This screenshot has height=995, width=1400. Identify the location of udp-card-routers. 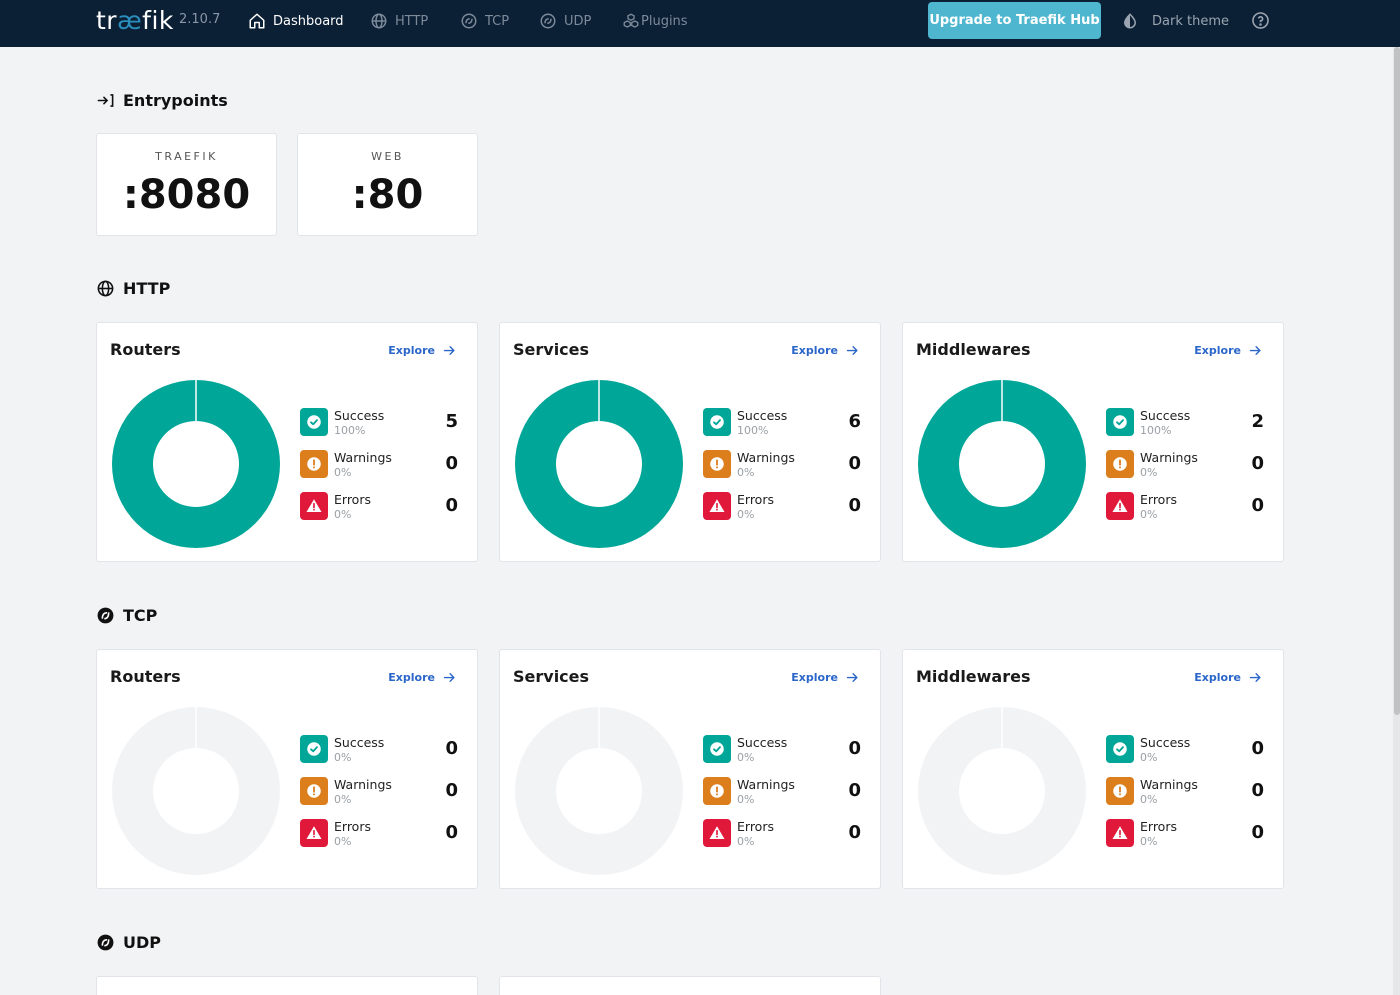
(287, 985).